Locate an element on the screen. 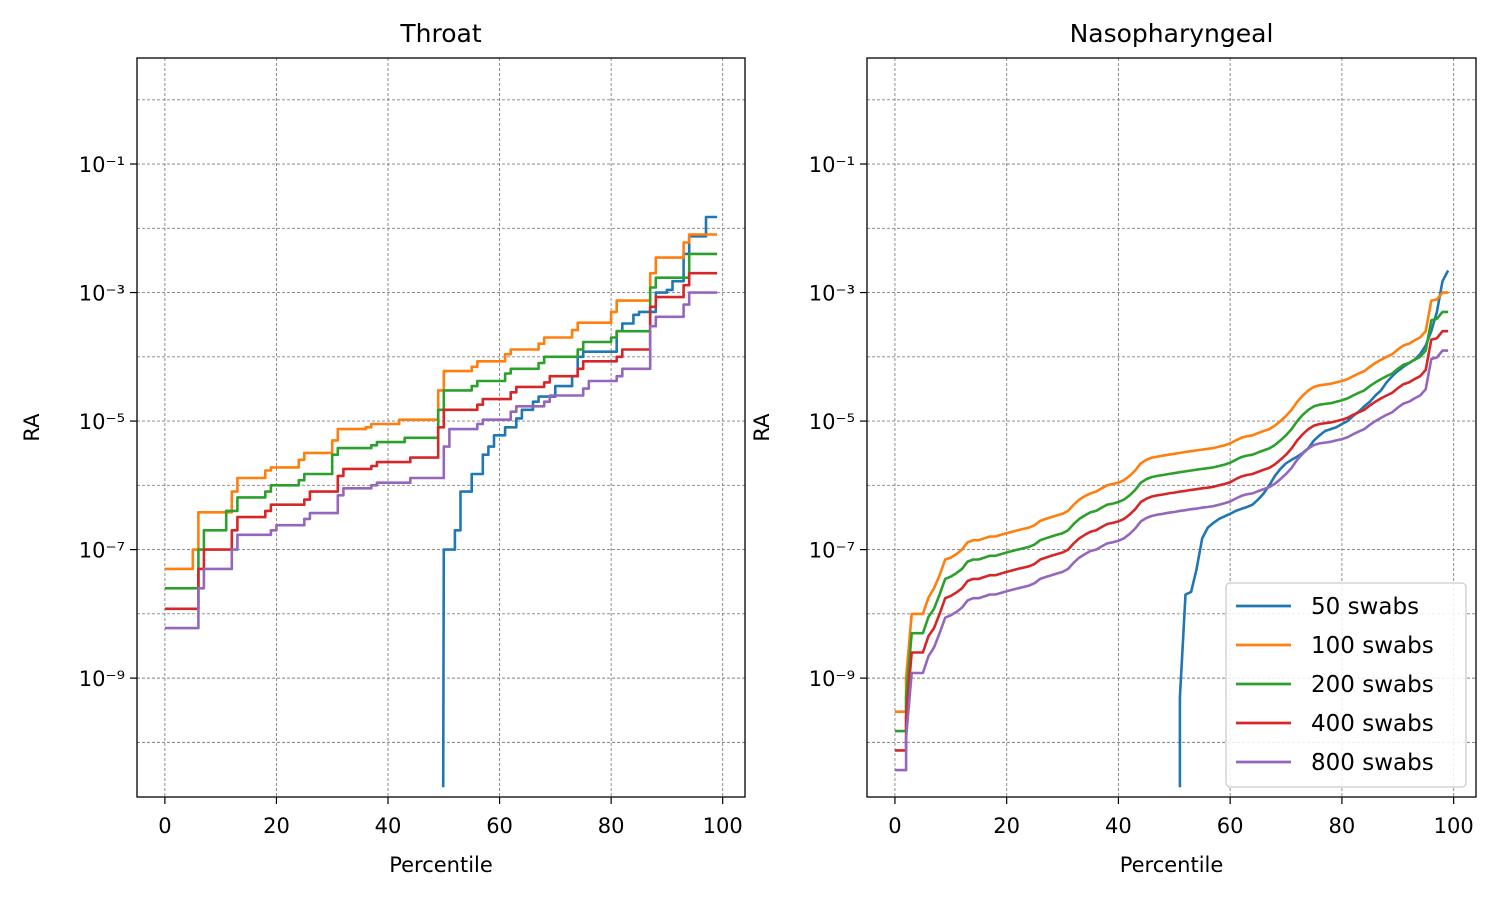 This screenshot has height=898, width=1498. legend-frame is located at coordinates (1346, 685).